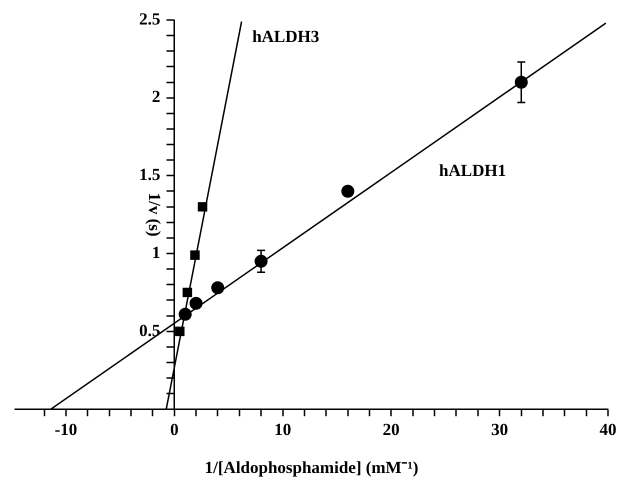 The height and width of the screenshot is (495, 630). Describe the element at coordinates (156, 252) in the screenshot. I see `y-tick-label: 1` at that location.